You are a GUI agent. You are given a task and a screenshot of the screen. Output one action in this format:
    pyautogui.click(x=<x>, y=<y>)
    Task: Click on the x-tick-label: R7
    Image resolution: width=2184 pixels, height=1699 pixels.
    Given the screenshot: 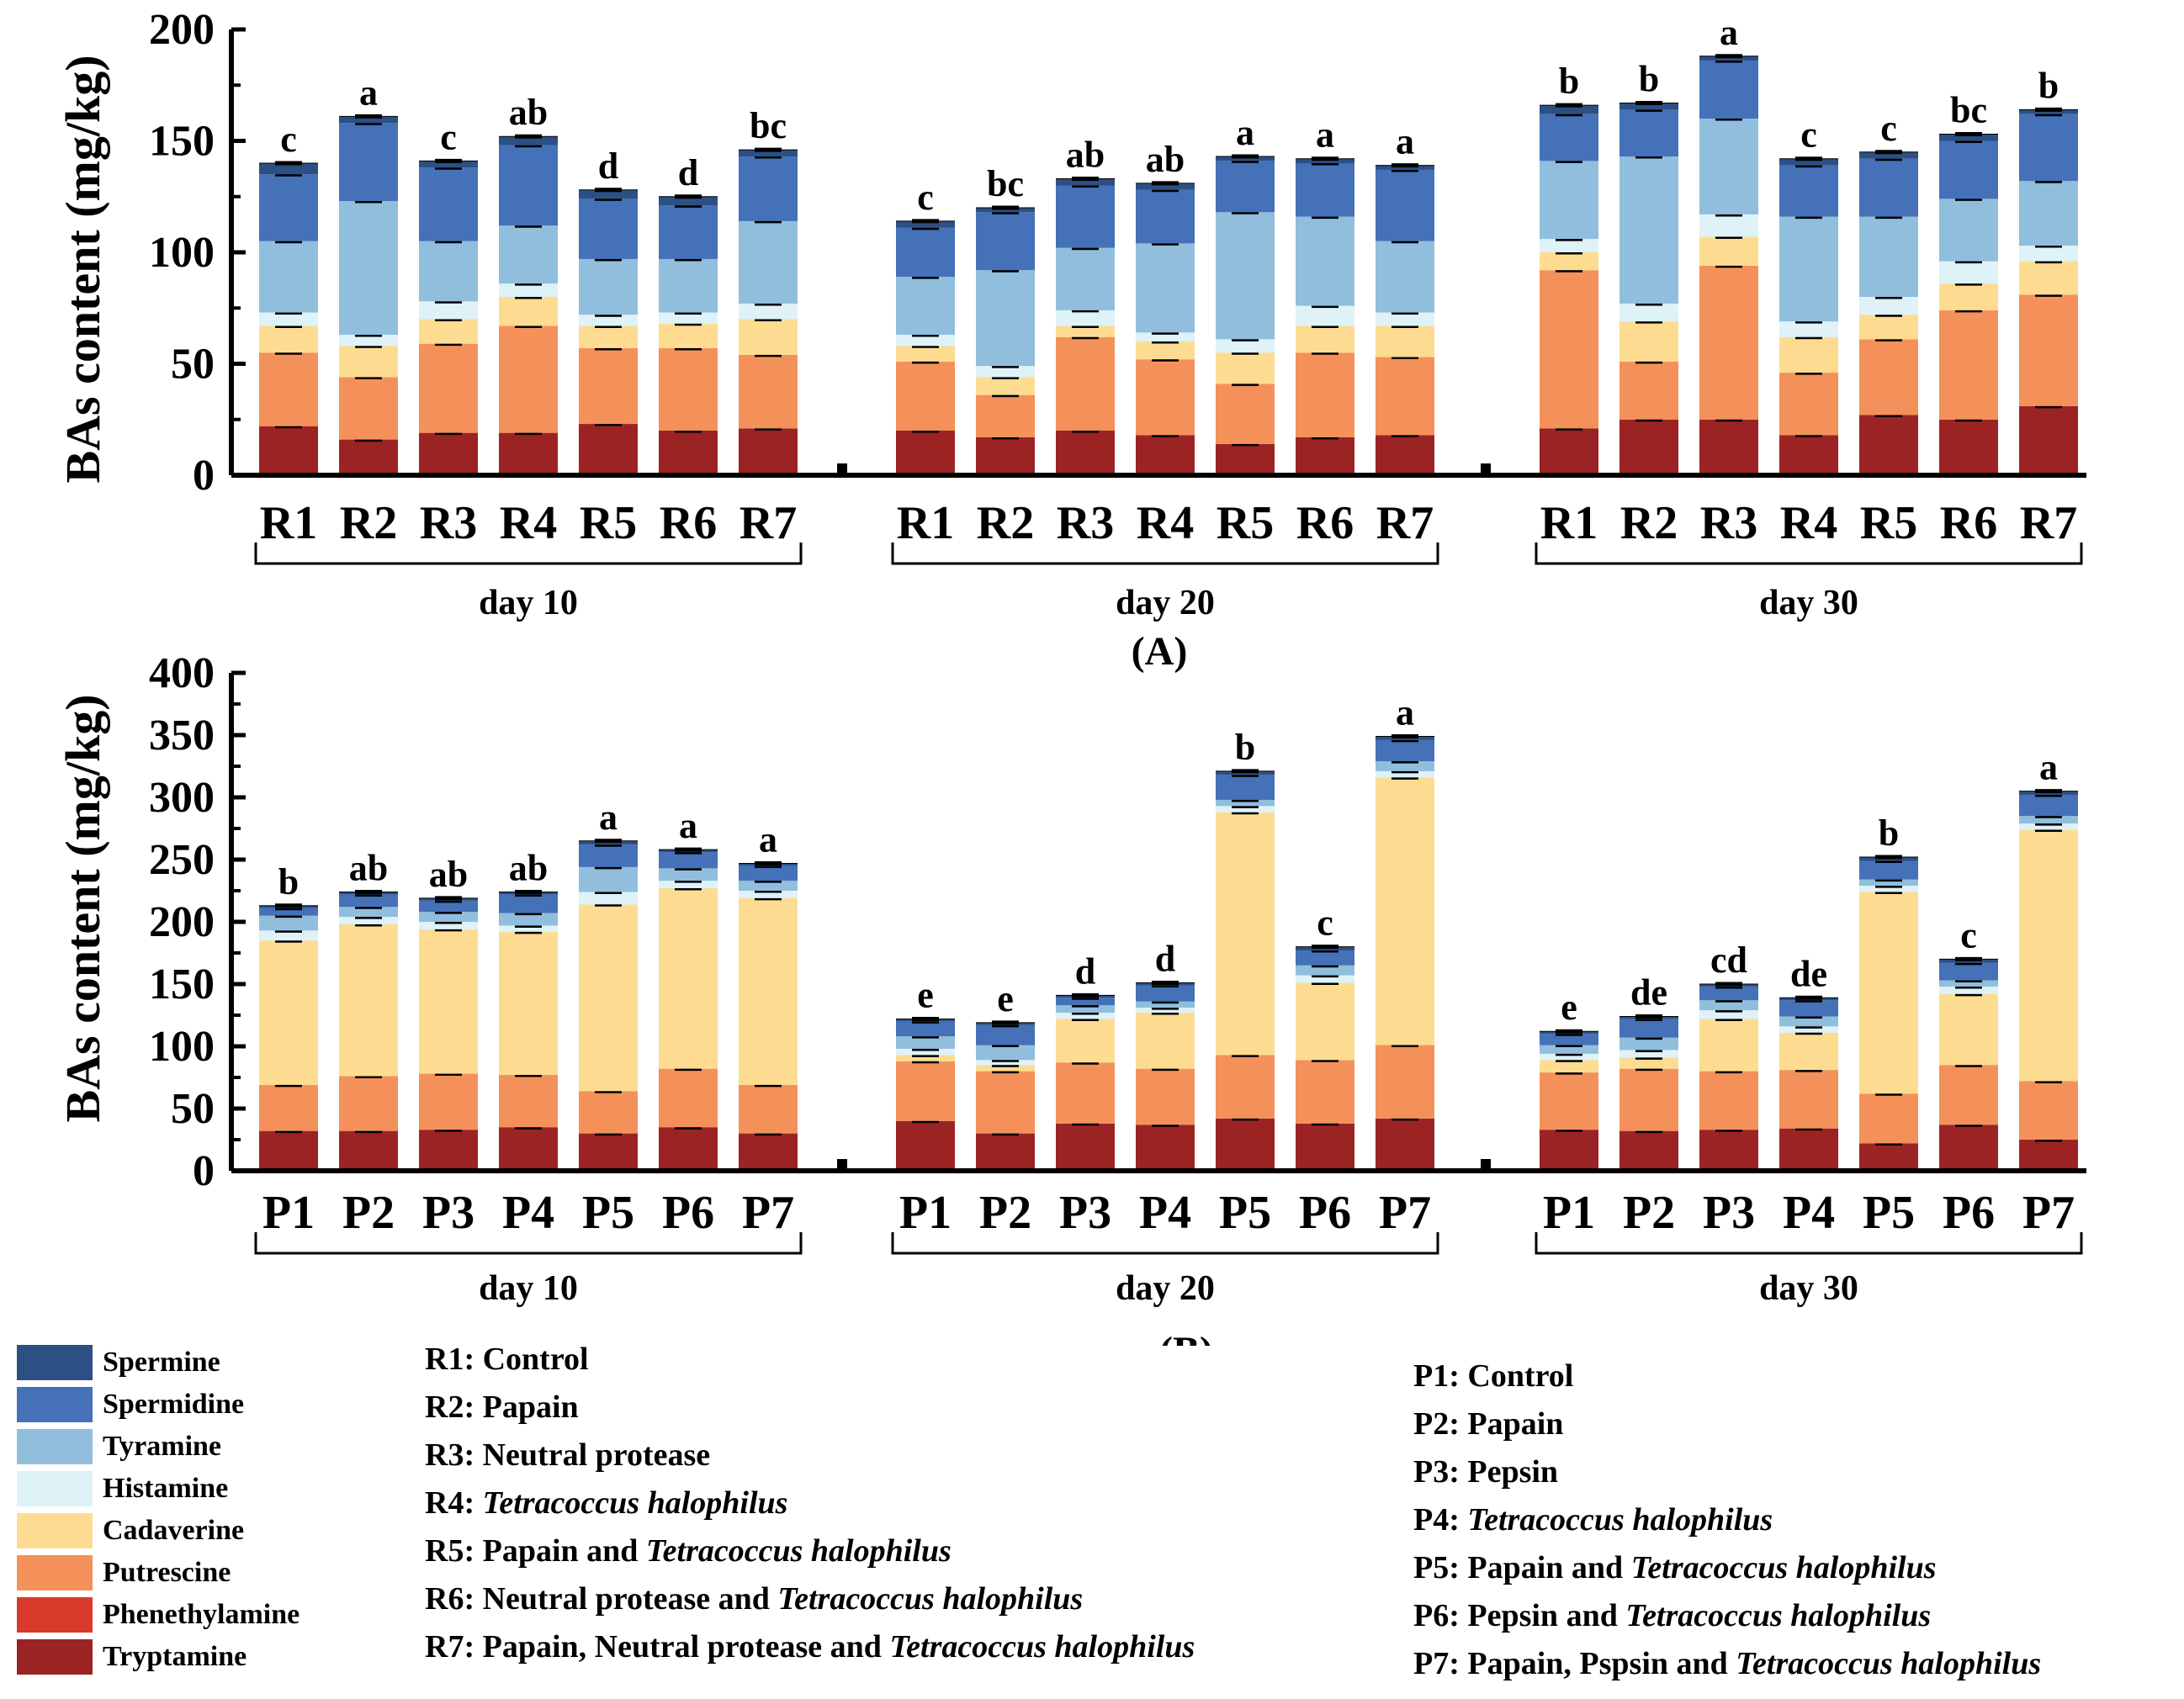 What is the action you would take?
    pyautogui.click(x=1405, y=523)
    